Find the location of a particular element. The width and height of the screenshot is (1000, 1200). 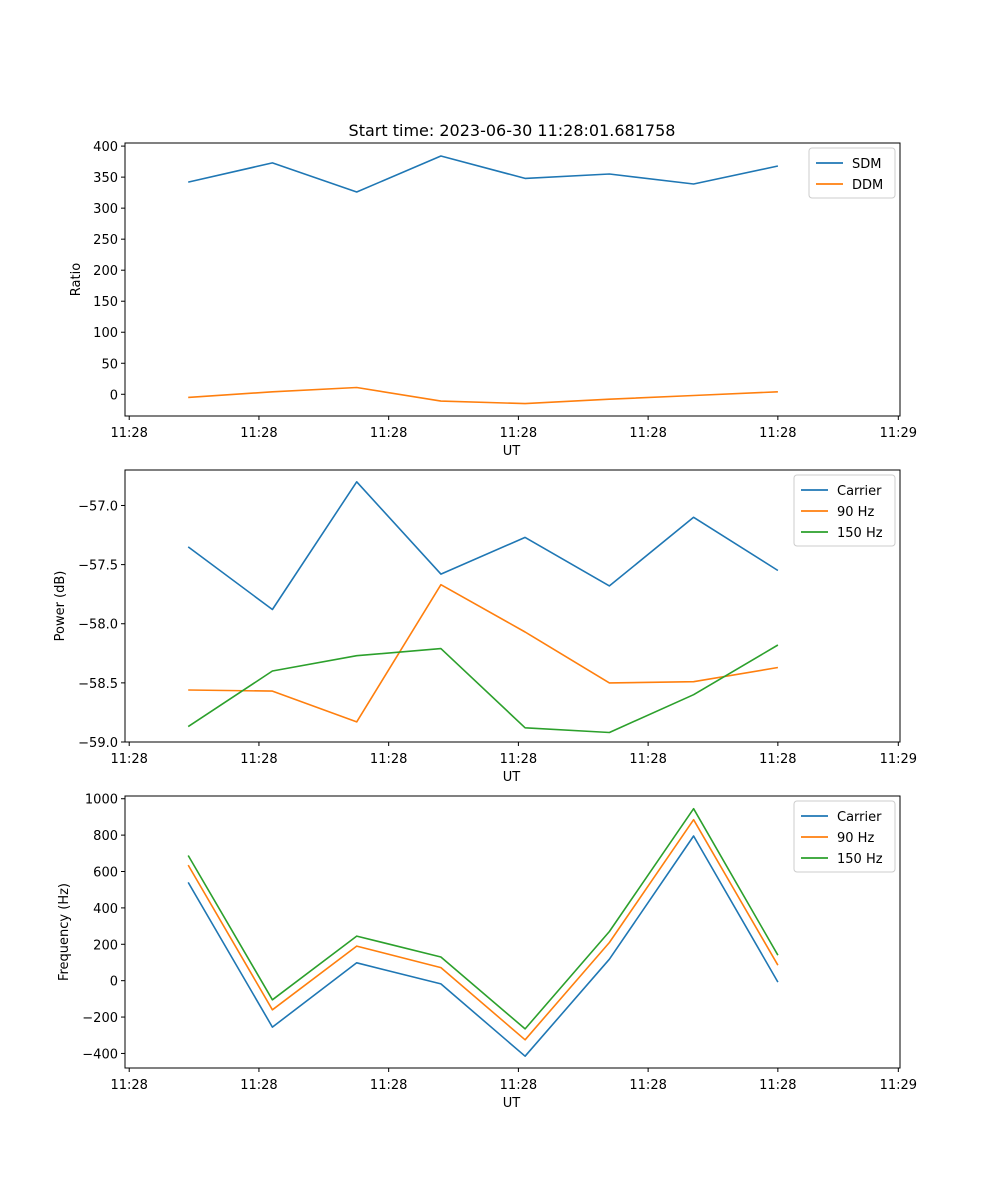

y-tick-label: 300 is located at coordinates (105, 209).